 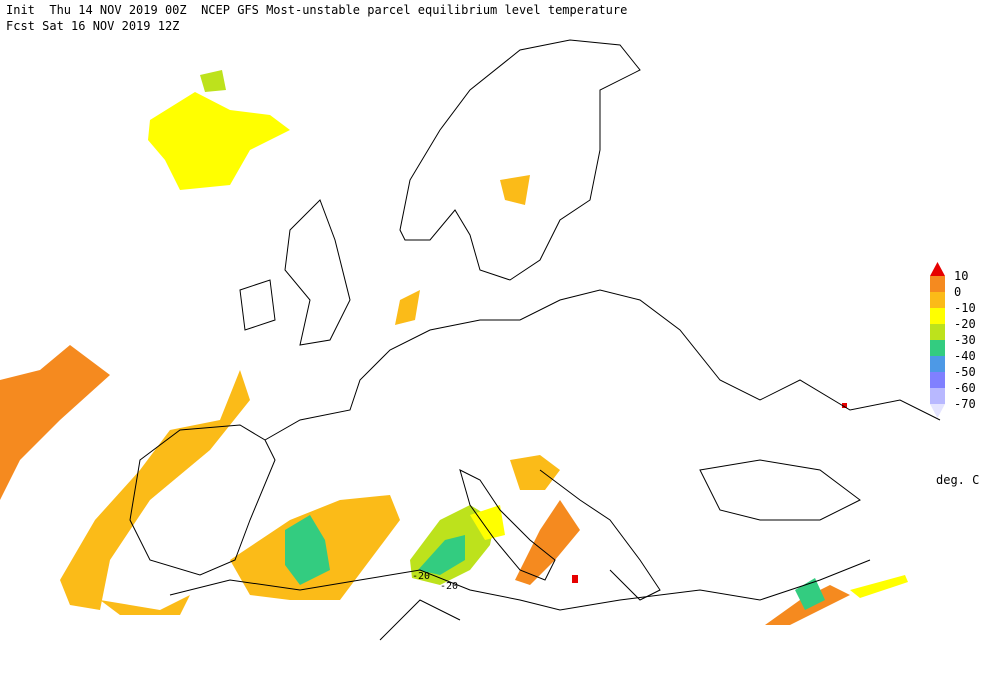 I want to click on legend-label: -20, so click(x=965, y=324).